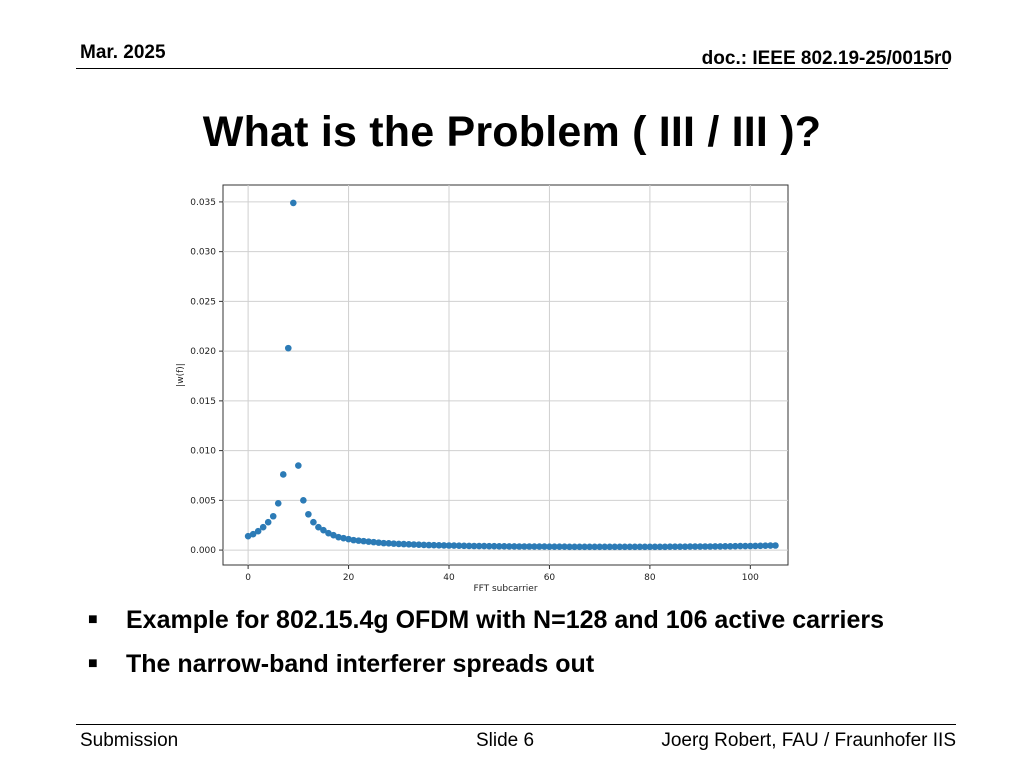 Image resolution: width=1024 pixels, height=768 pixels. Describe the element at coordinates (206, 377) in the screenshot. I see `y-axis-ticks: 0.000 0.005 0.010 0.015 0.020 0.025 0.030 0.035` at that location.